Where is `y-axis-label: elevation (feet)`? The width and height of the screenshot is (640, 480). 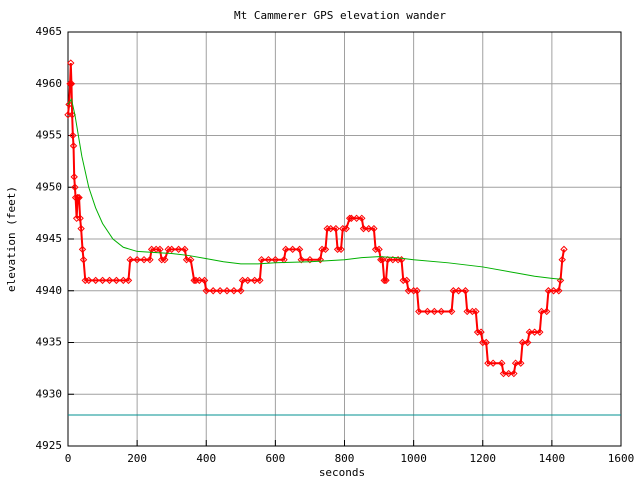
y-axis-label: elevation (feet) is located at coordinates (11, 239).